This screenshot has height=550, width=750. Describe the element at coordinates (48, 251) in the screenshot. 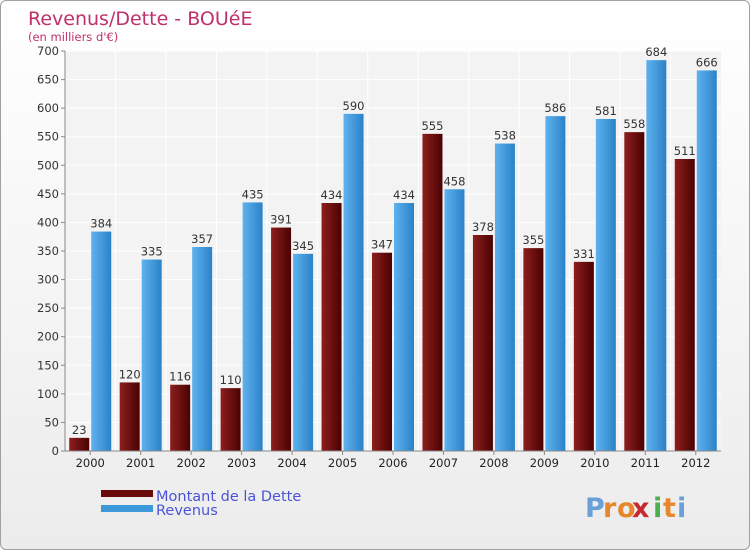

I see `y-tick-label: 350` at that location.